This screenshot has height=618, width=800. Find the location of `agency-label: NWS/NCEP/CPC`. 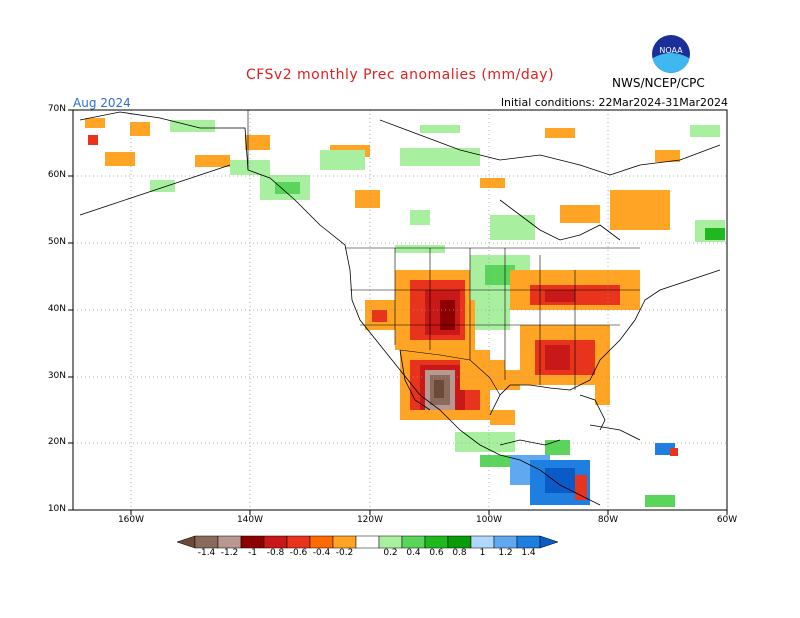

agency-label: NWS/NCEP/CPC is located at coordinates (658, 83).